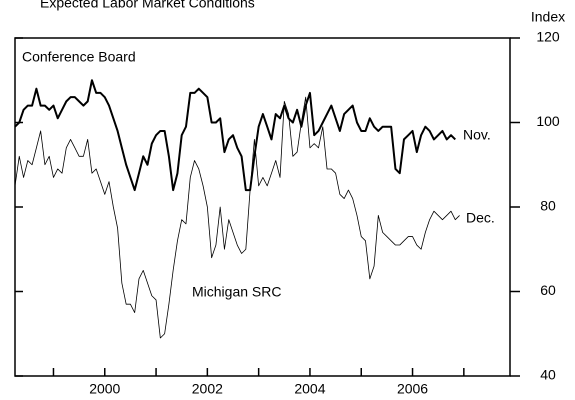  I want to click on annotation: Dec., so click(480, 218).